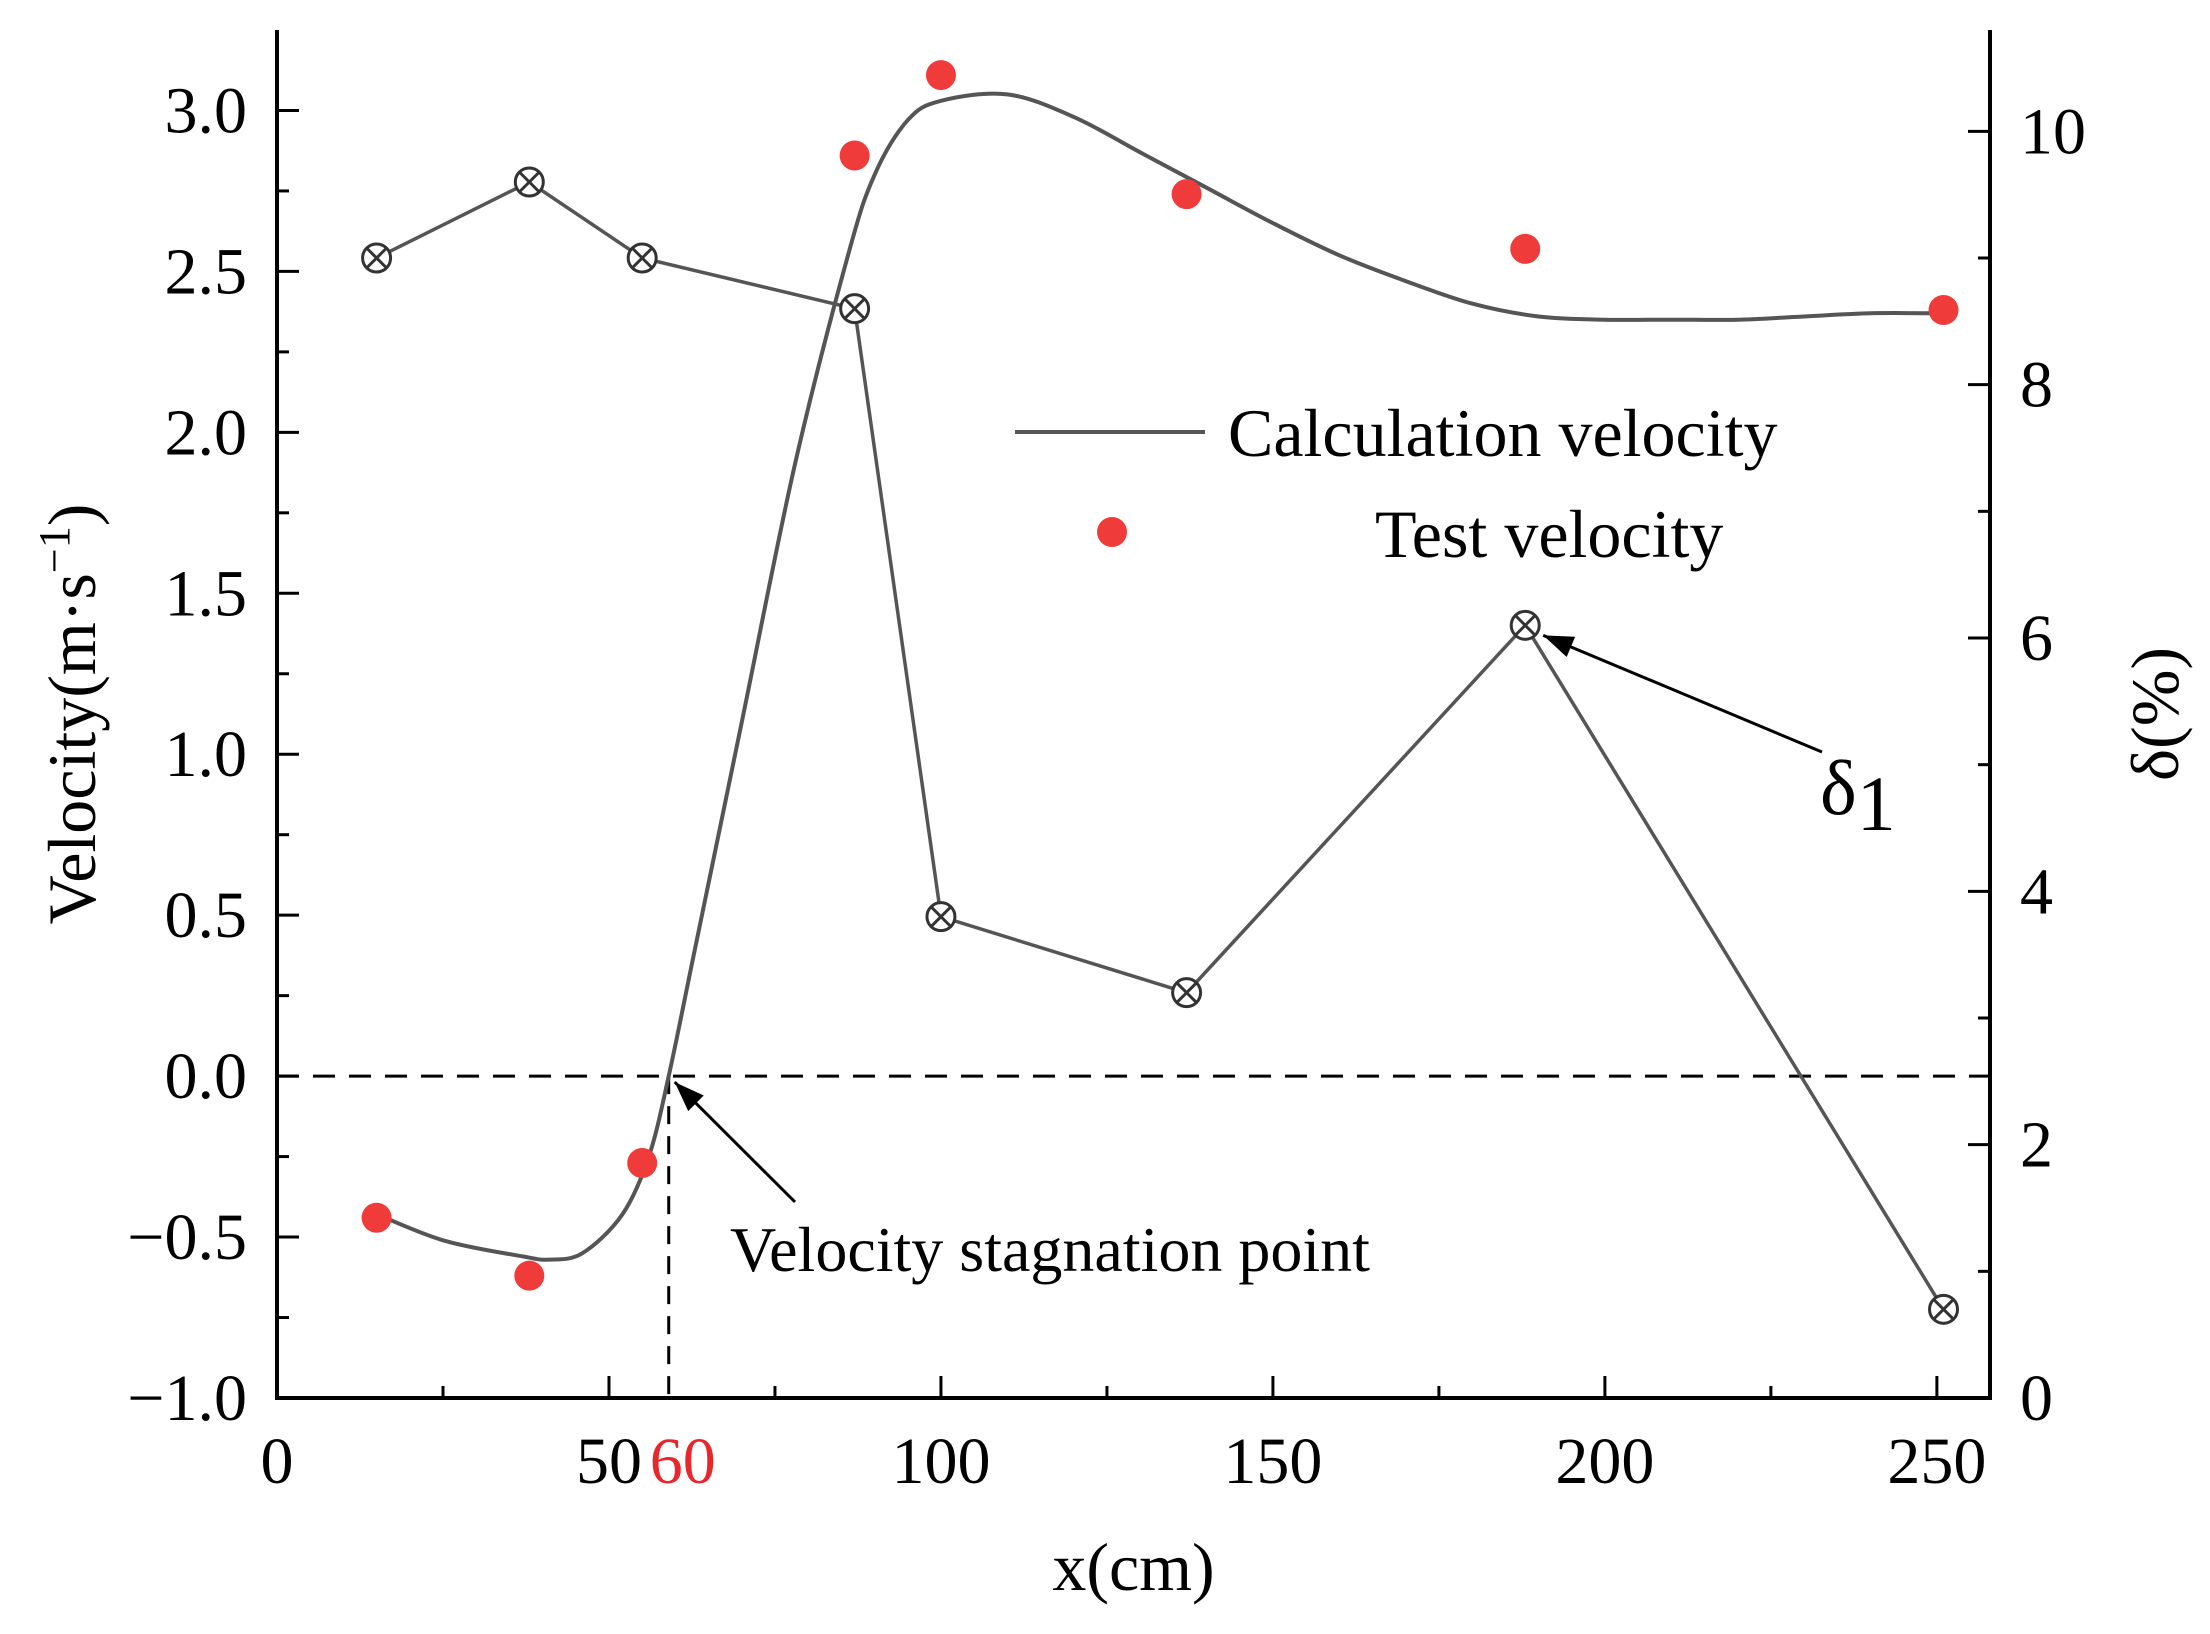  I want to click on y-right-tick-label: 8, so click(2036, 385).